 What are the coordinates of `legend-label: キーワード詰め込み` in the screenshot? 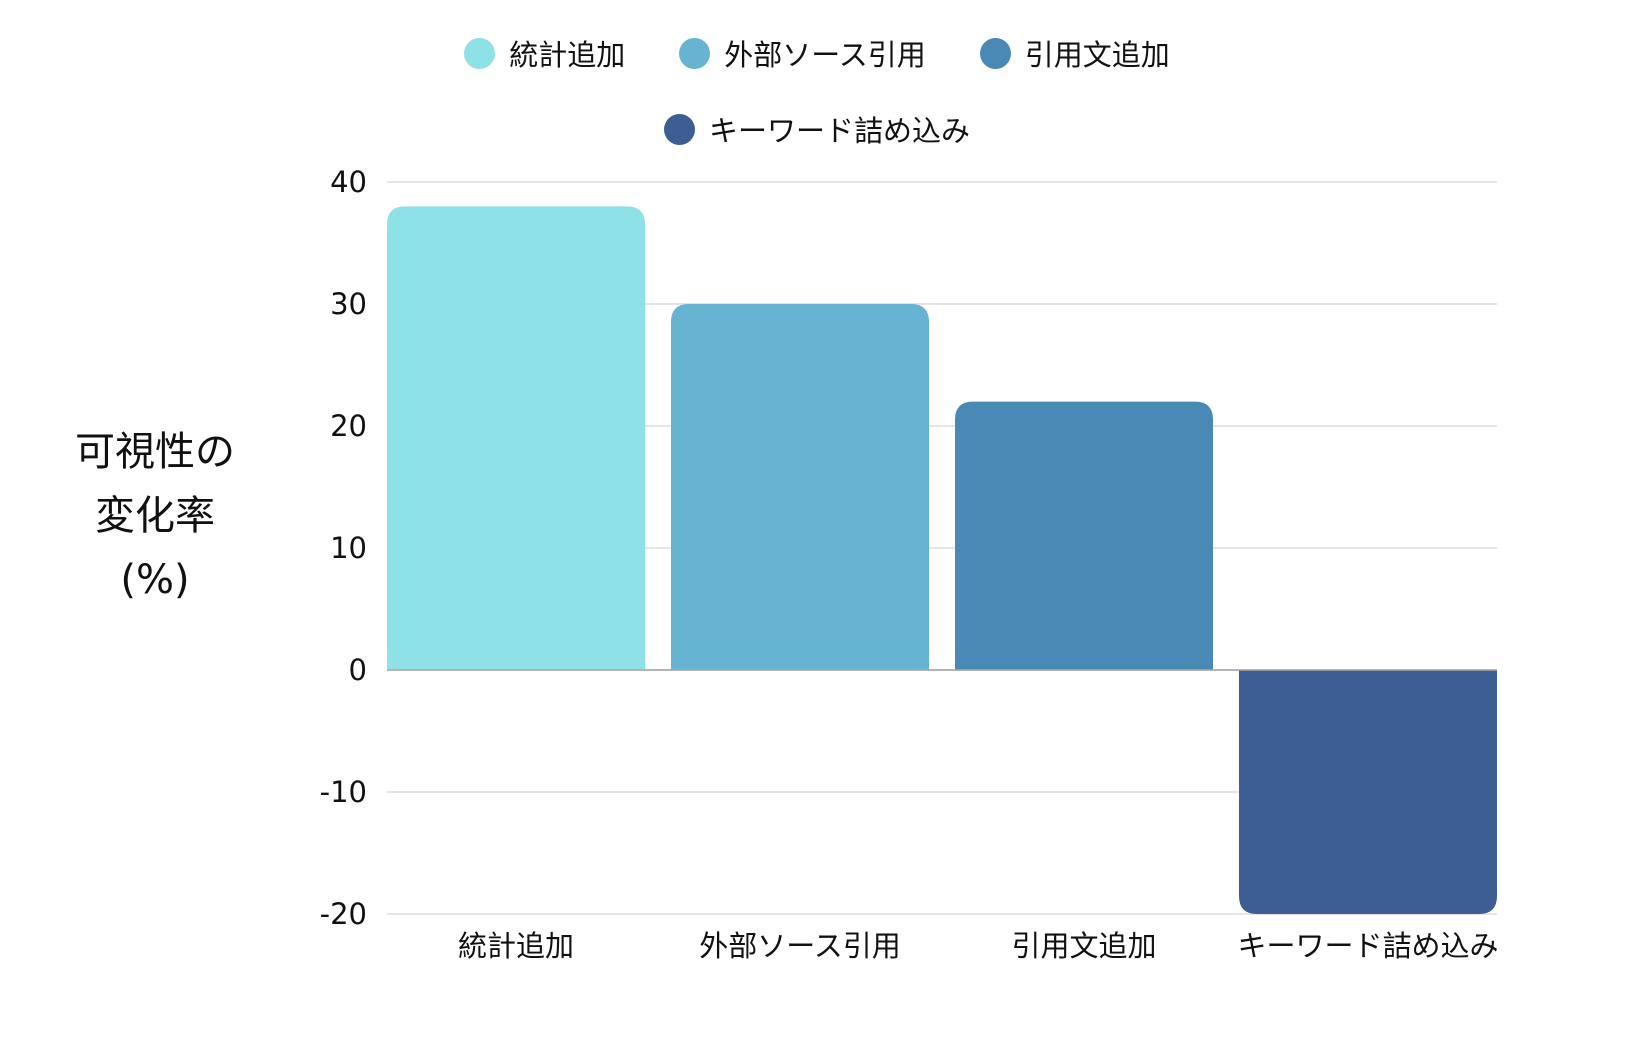 It's located at (839, 131).